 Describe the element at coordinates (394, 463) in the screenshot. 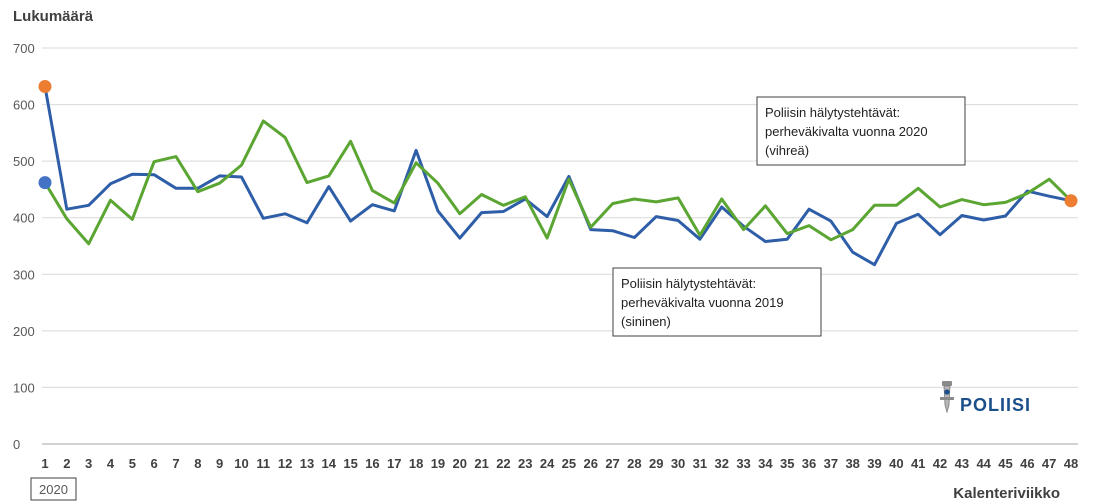

I see `x-tick-label: 17` at that location.